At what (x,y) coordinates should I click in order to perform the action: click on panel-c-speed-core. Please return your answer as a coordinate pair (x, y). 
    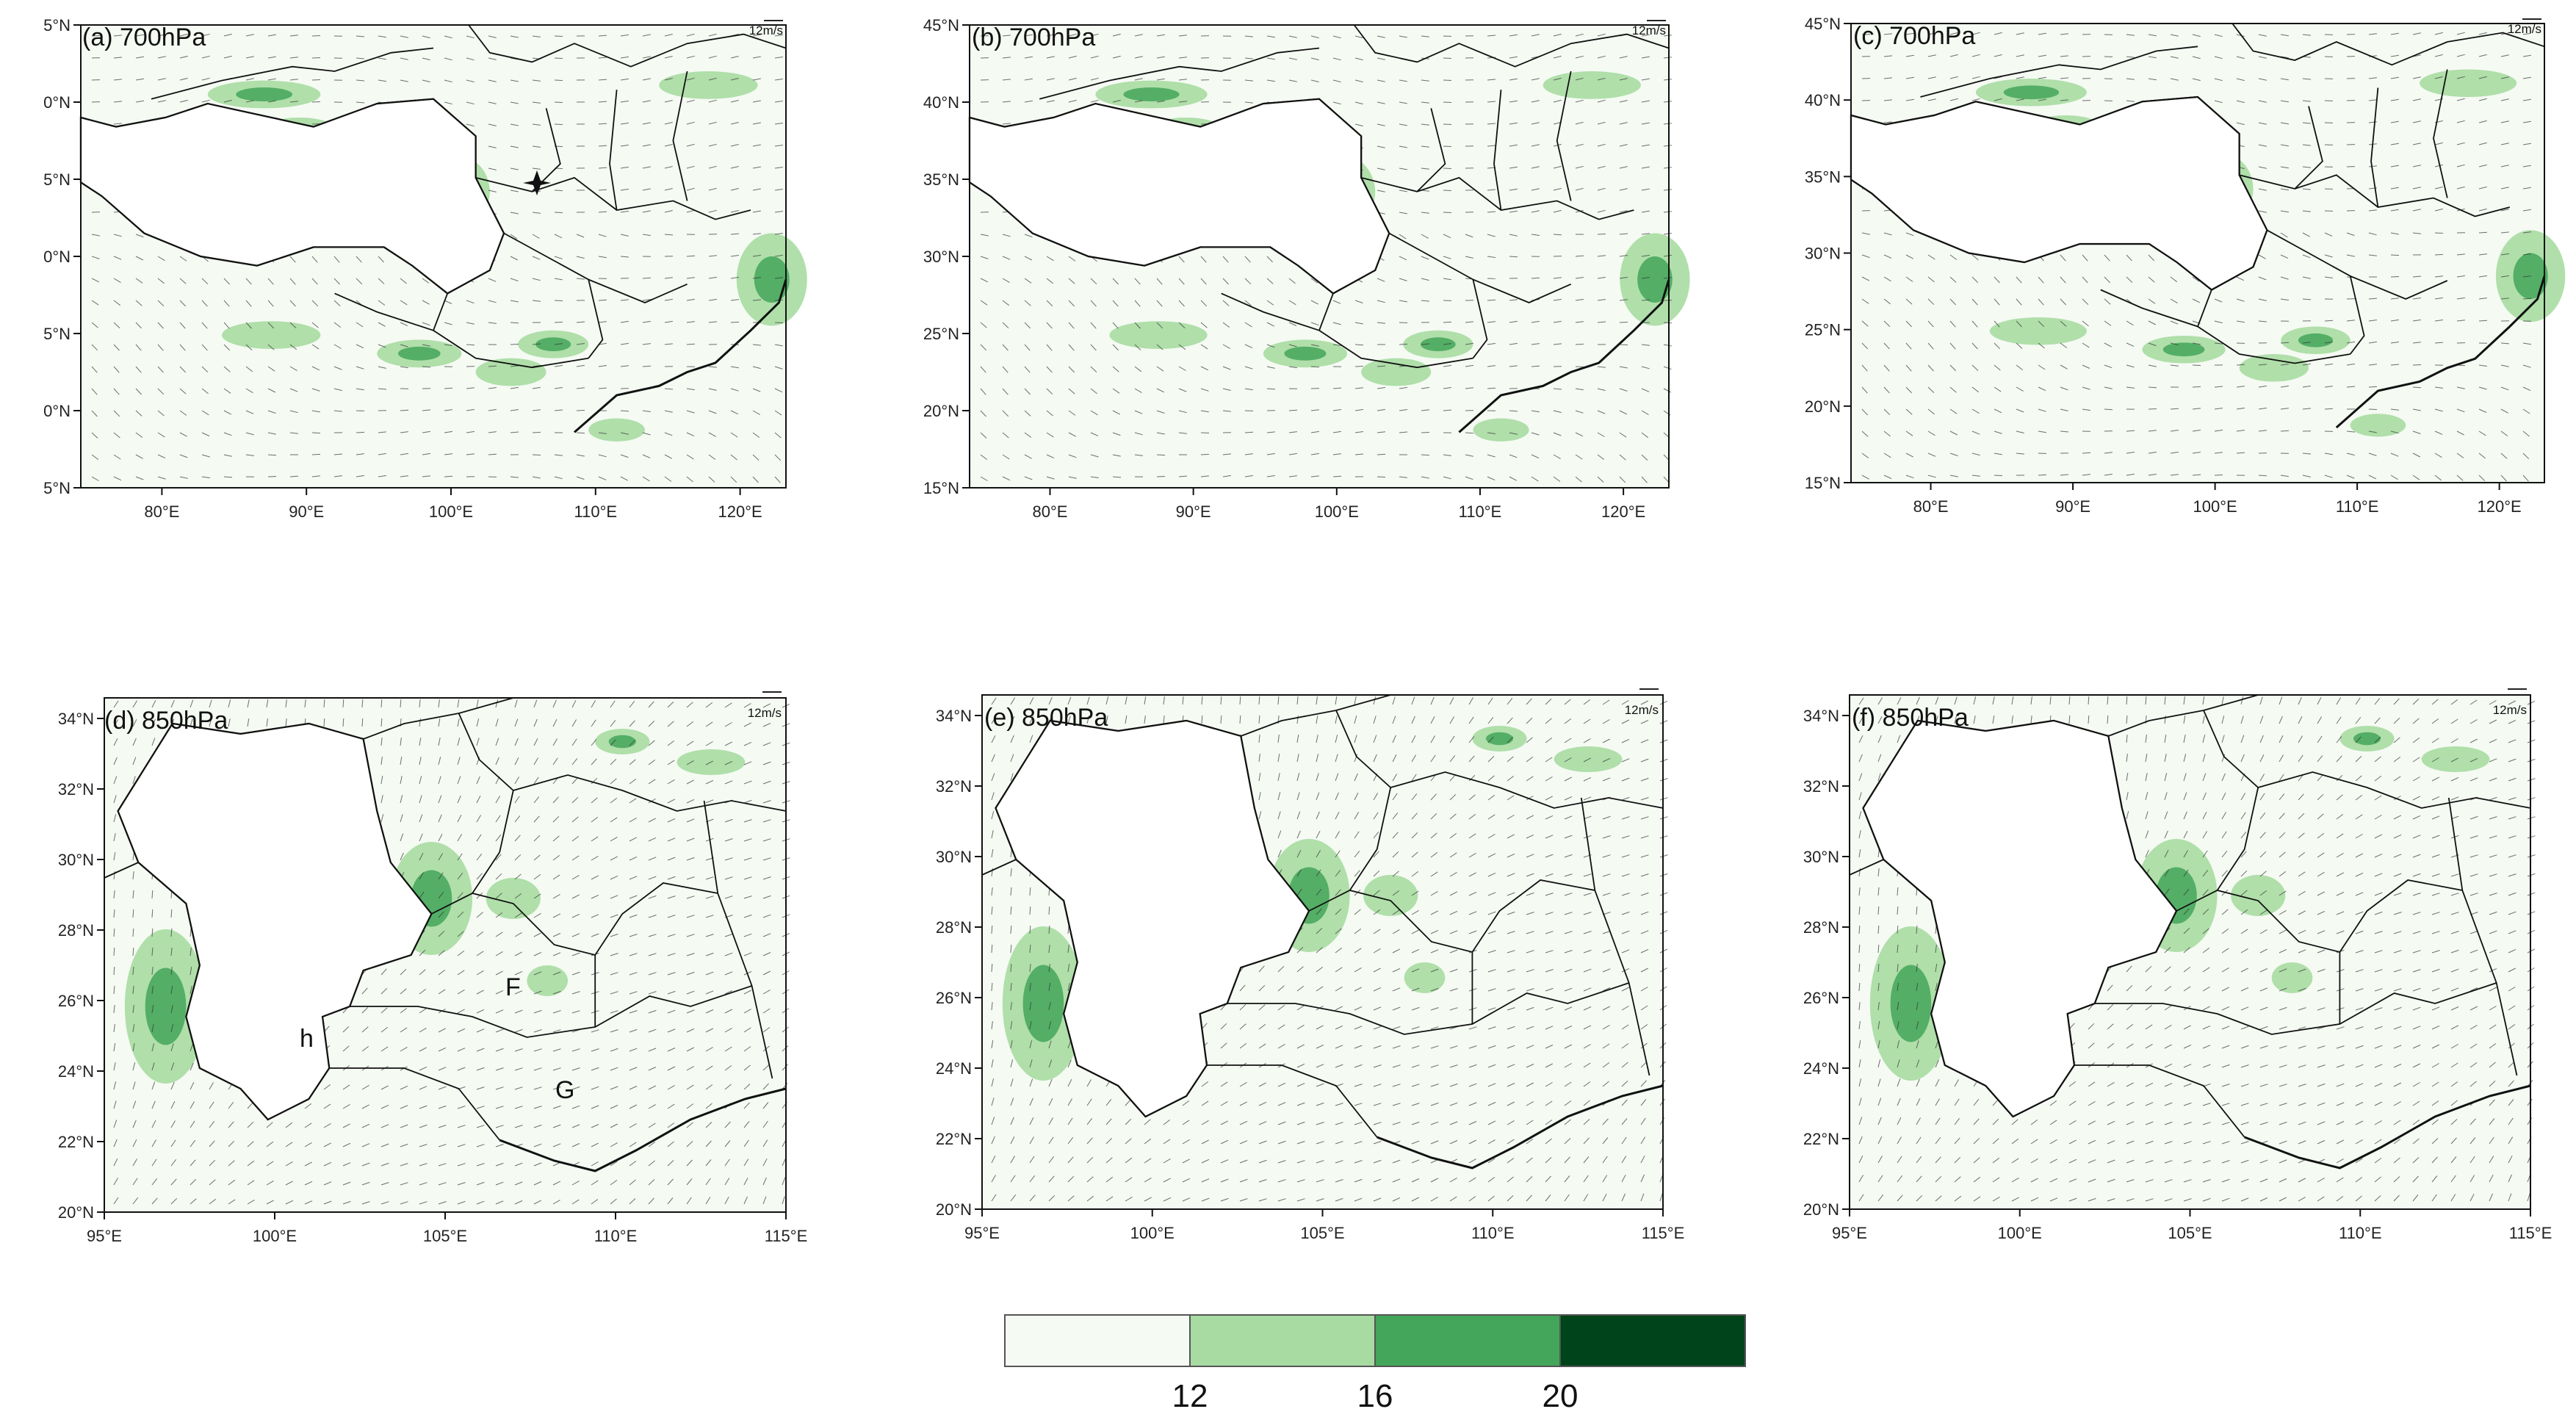
    Looking at the image, I should click on (2316, 340).